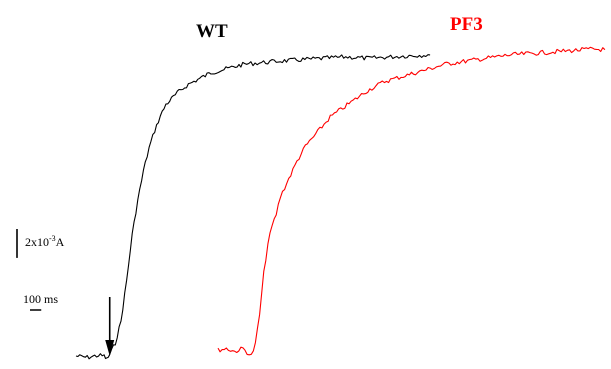  I want to click on scale-bars-group, so click(29, 270).